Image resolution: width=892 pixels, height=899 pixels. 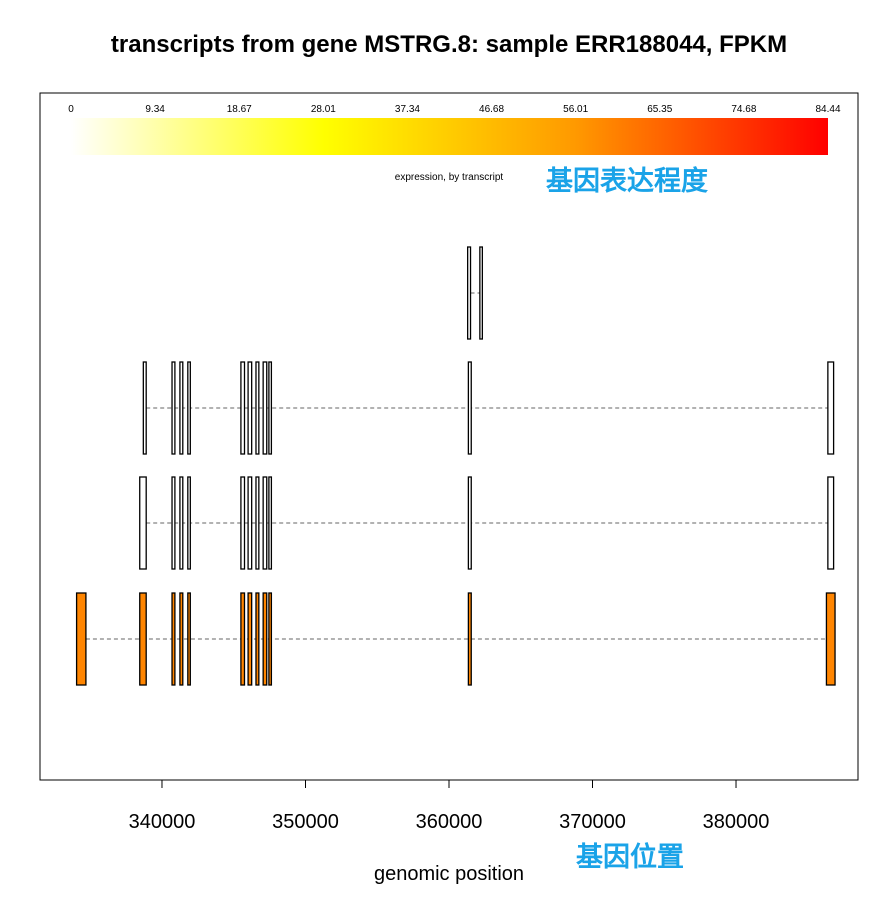 What do you see at coordinates (239, 109) in the screenshot?
I see `color-scale-tick-label: 18.67` at bounding box center [239, 109].